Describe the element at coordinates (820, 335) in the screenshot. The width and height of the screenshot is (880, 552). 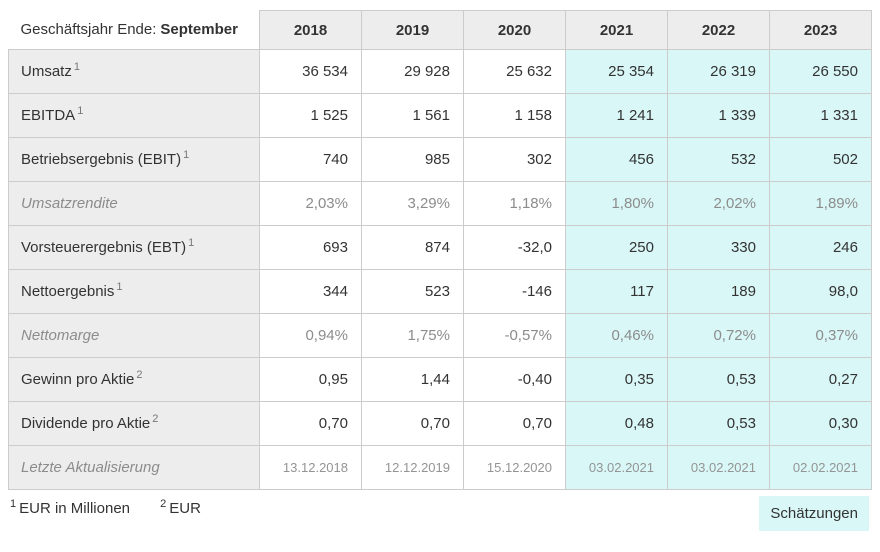
I see `cell-2023: 0,37%` at that location.